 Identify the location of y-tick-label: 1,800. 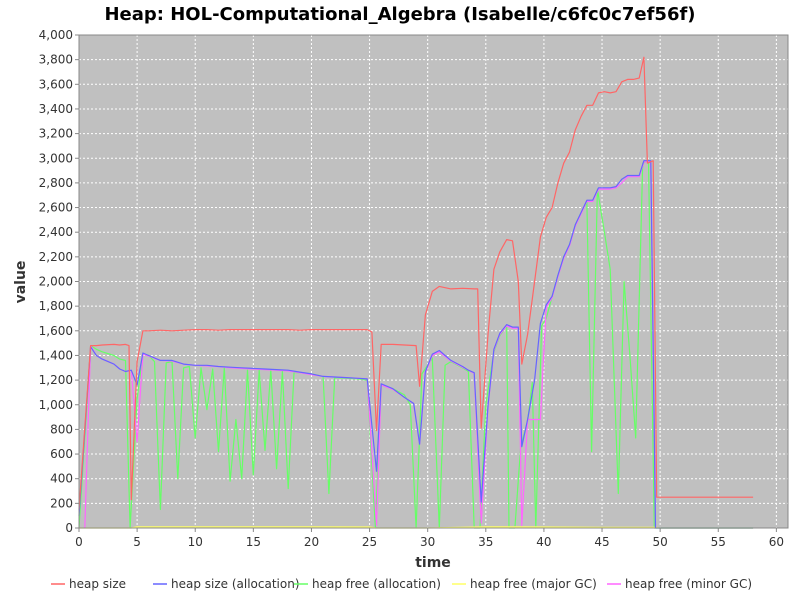
(56, 306).